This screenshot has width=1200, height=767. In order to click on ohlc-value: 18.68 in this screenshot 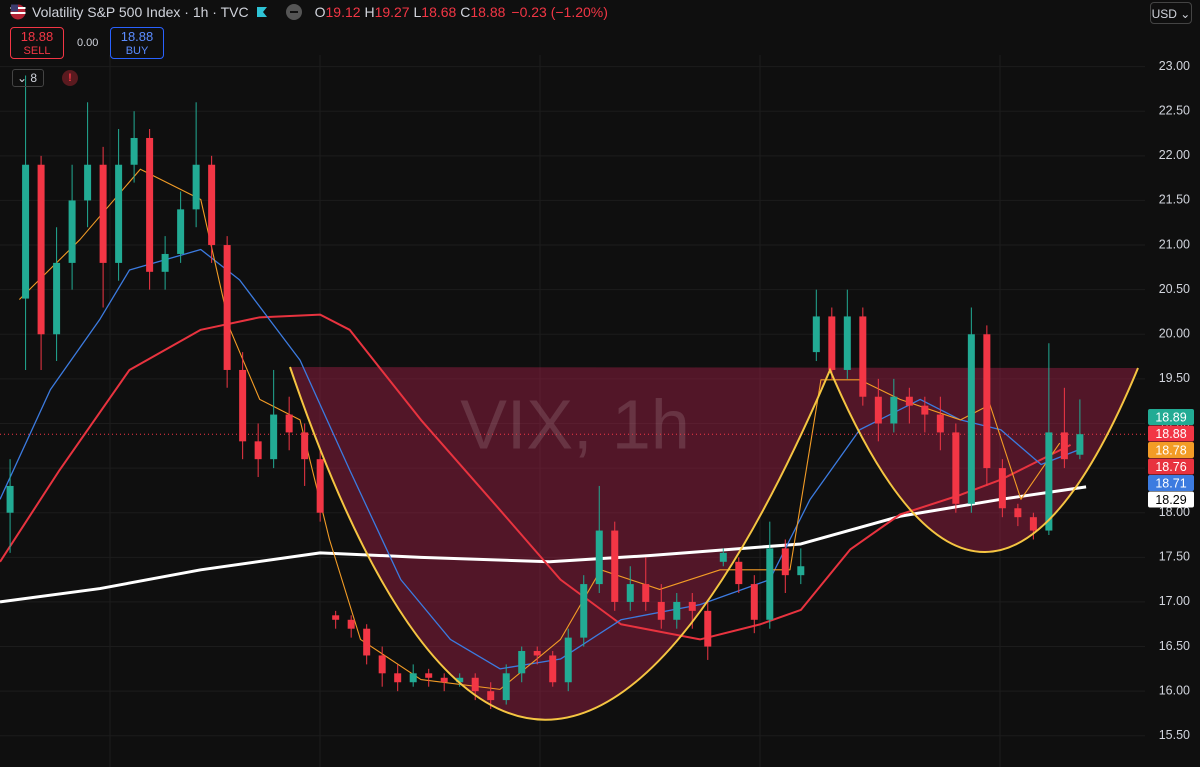, I will do `click(439, 12)`.